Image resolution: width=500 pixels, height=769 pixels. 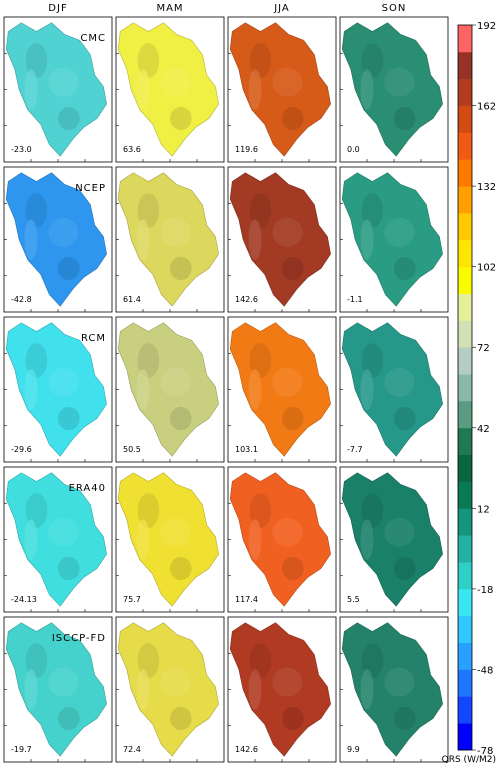 I want to click on panel-mean-value: 72.4, so click(x=132, y=749).